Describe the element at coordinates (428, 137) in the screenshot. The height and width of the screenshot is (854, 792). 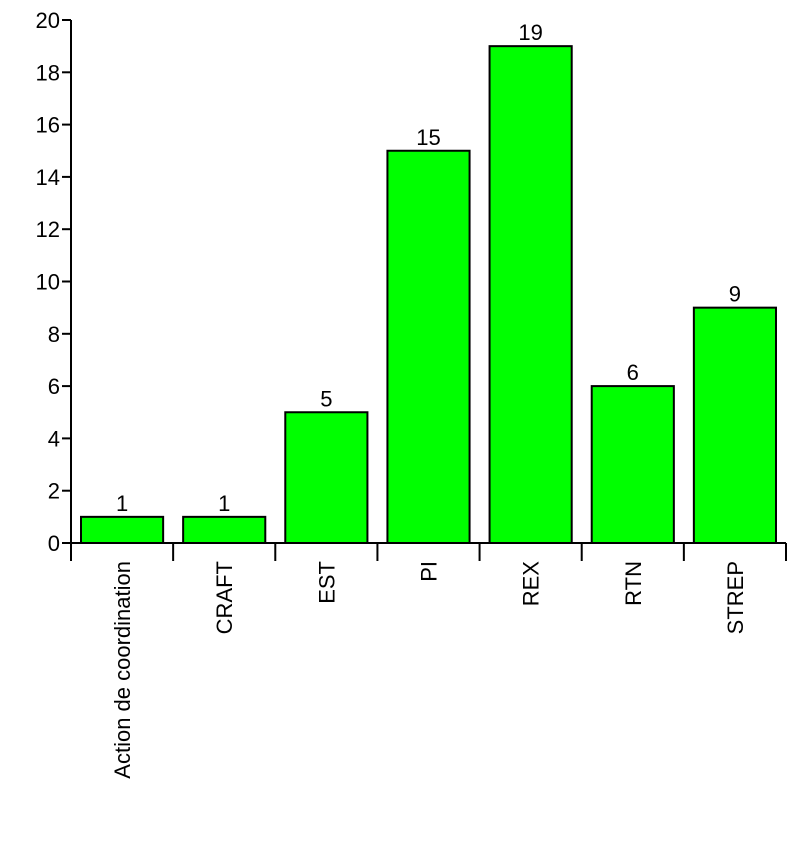
I see `bar-value-label: 15` at that location.